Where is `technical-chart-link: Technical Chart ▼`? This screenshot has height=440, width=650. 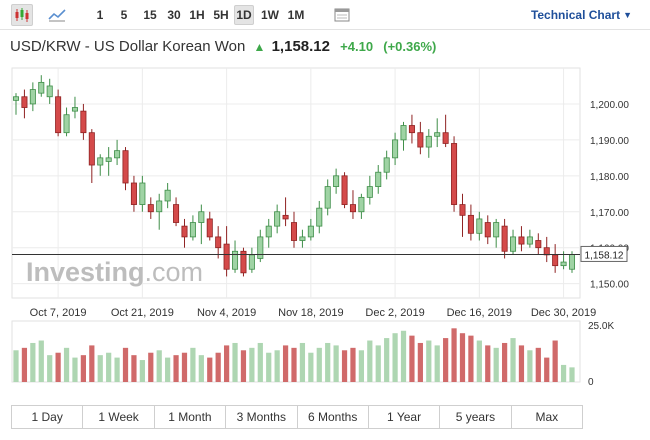
technical-chart-link: Technical Chart ▼ is located at coordinates (581, 15).